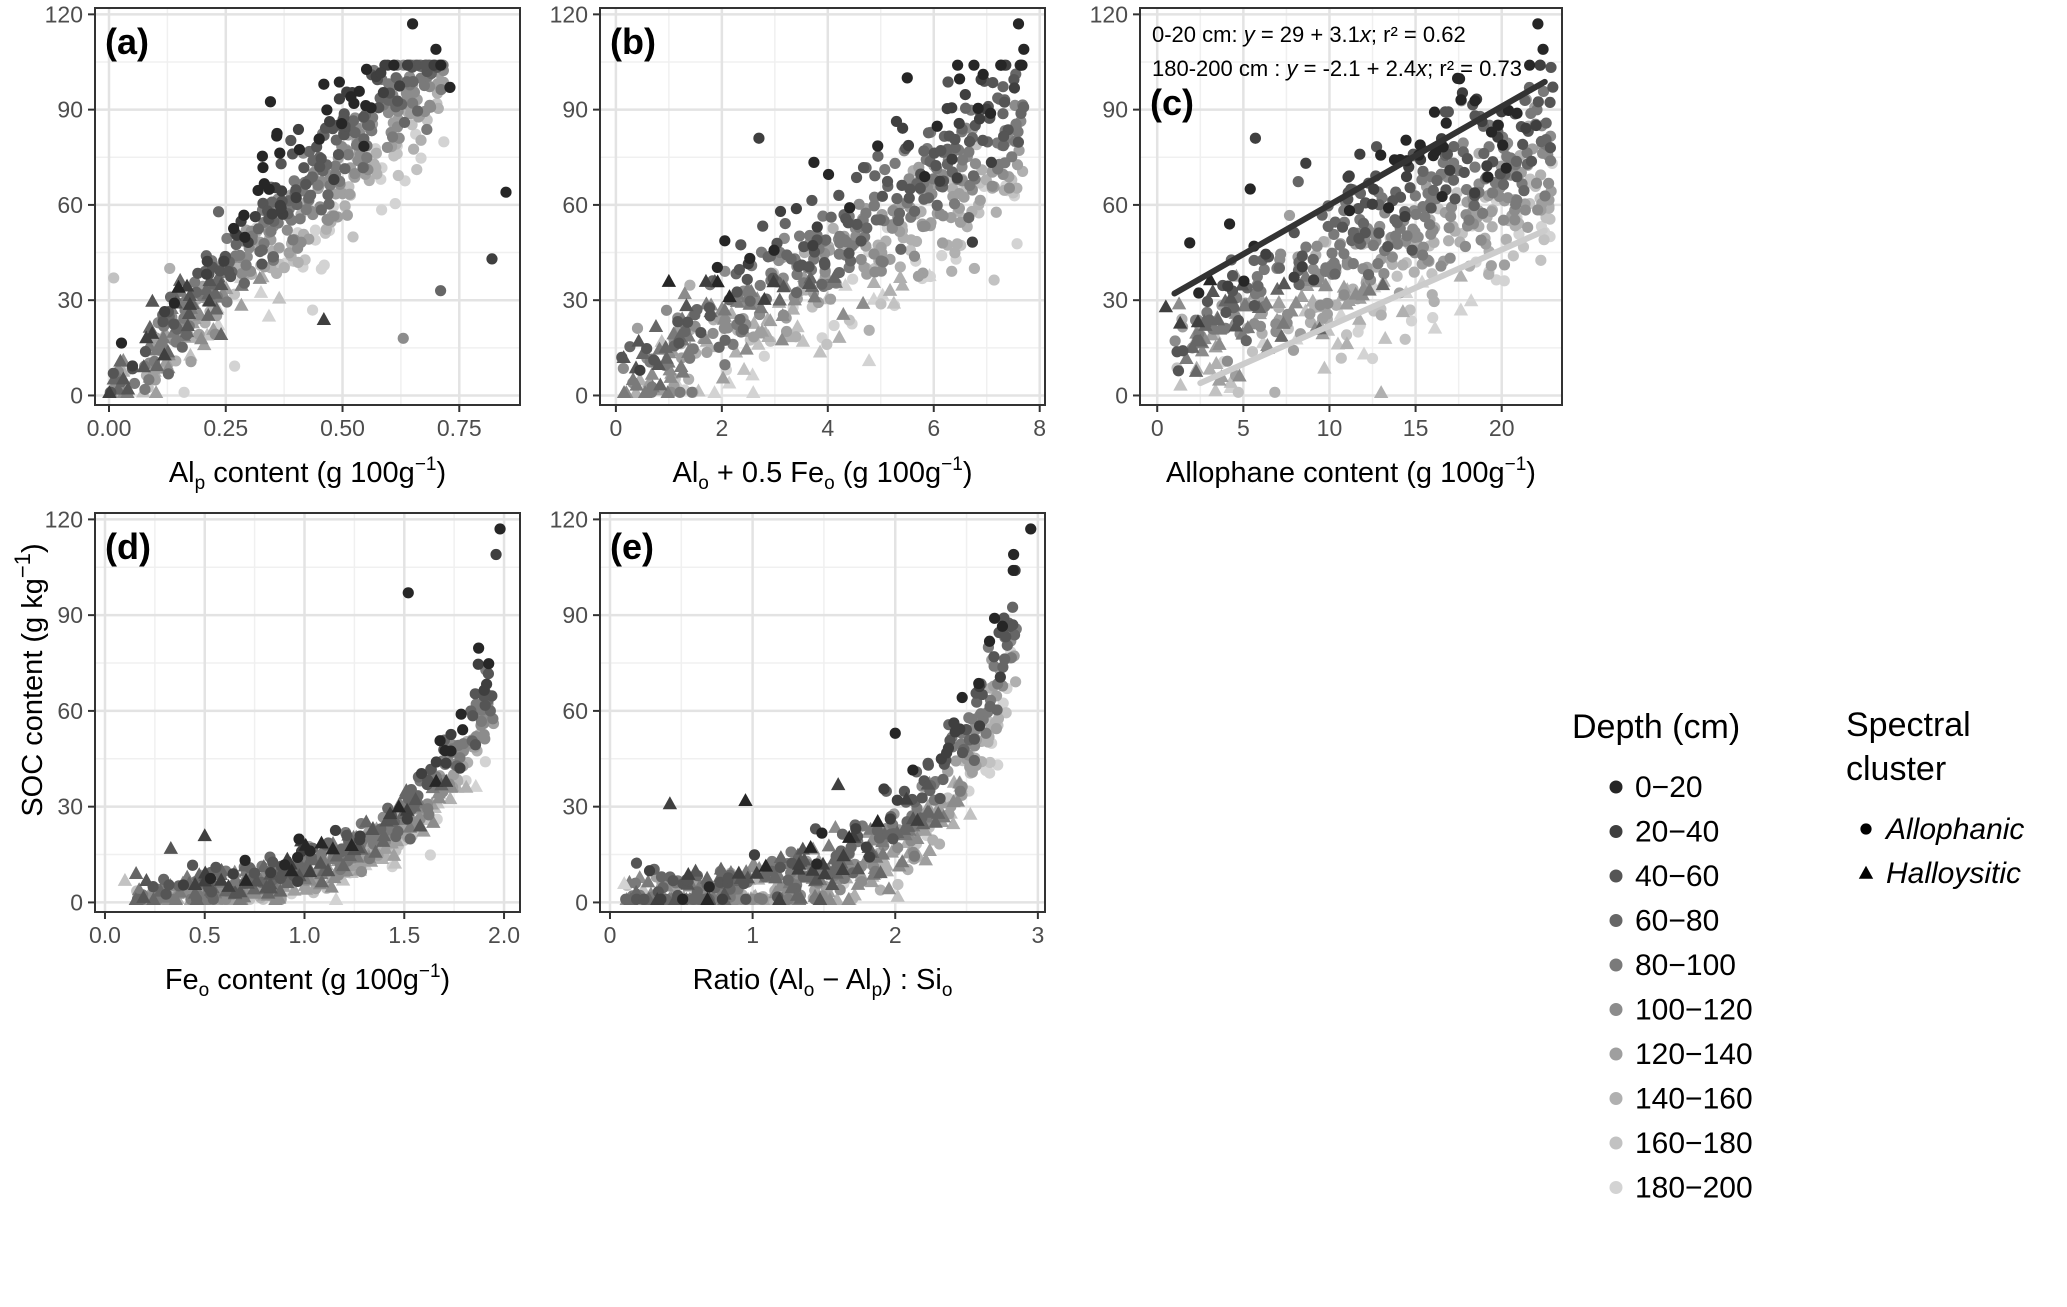  Describe the element at coordinates (1694, 1010) in the screenshot. I see `legend-depth-label: 100−120` at that location.